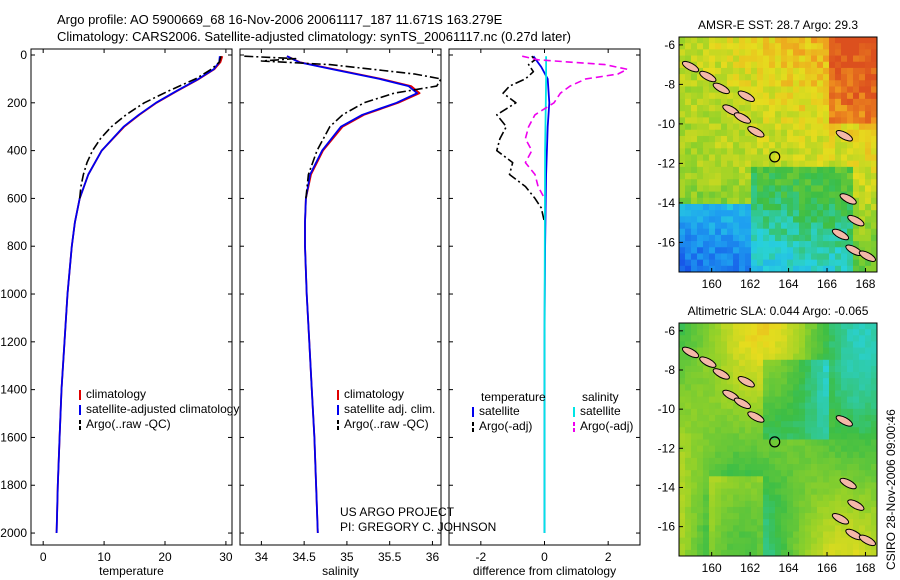  Describe the element at coordinates (867, 256) in the screenshot. I see `sst-map-island` at that location.